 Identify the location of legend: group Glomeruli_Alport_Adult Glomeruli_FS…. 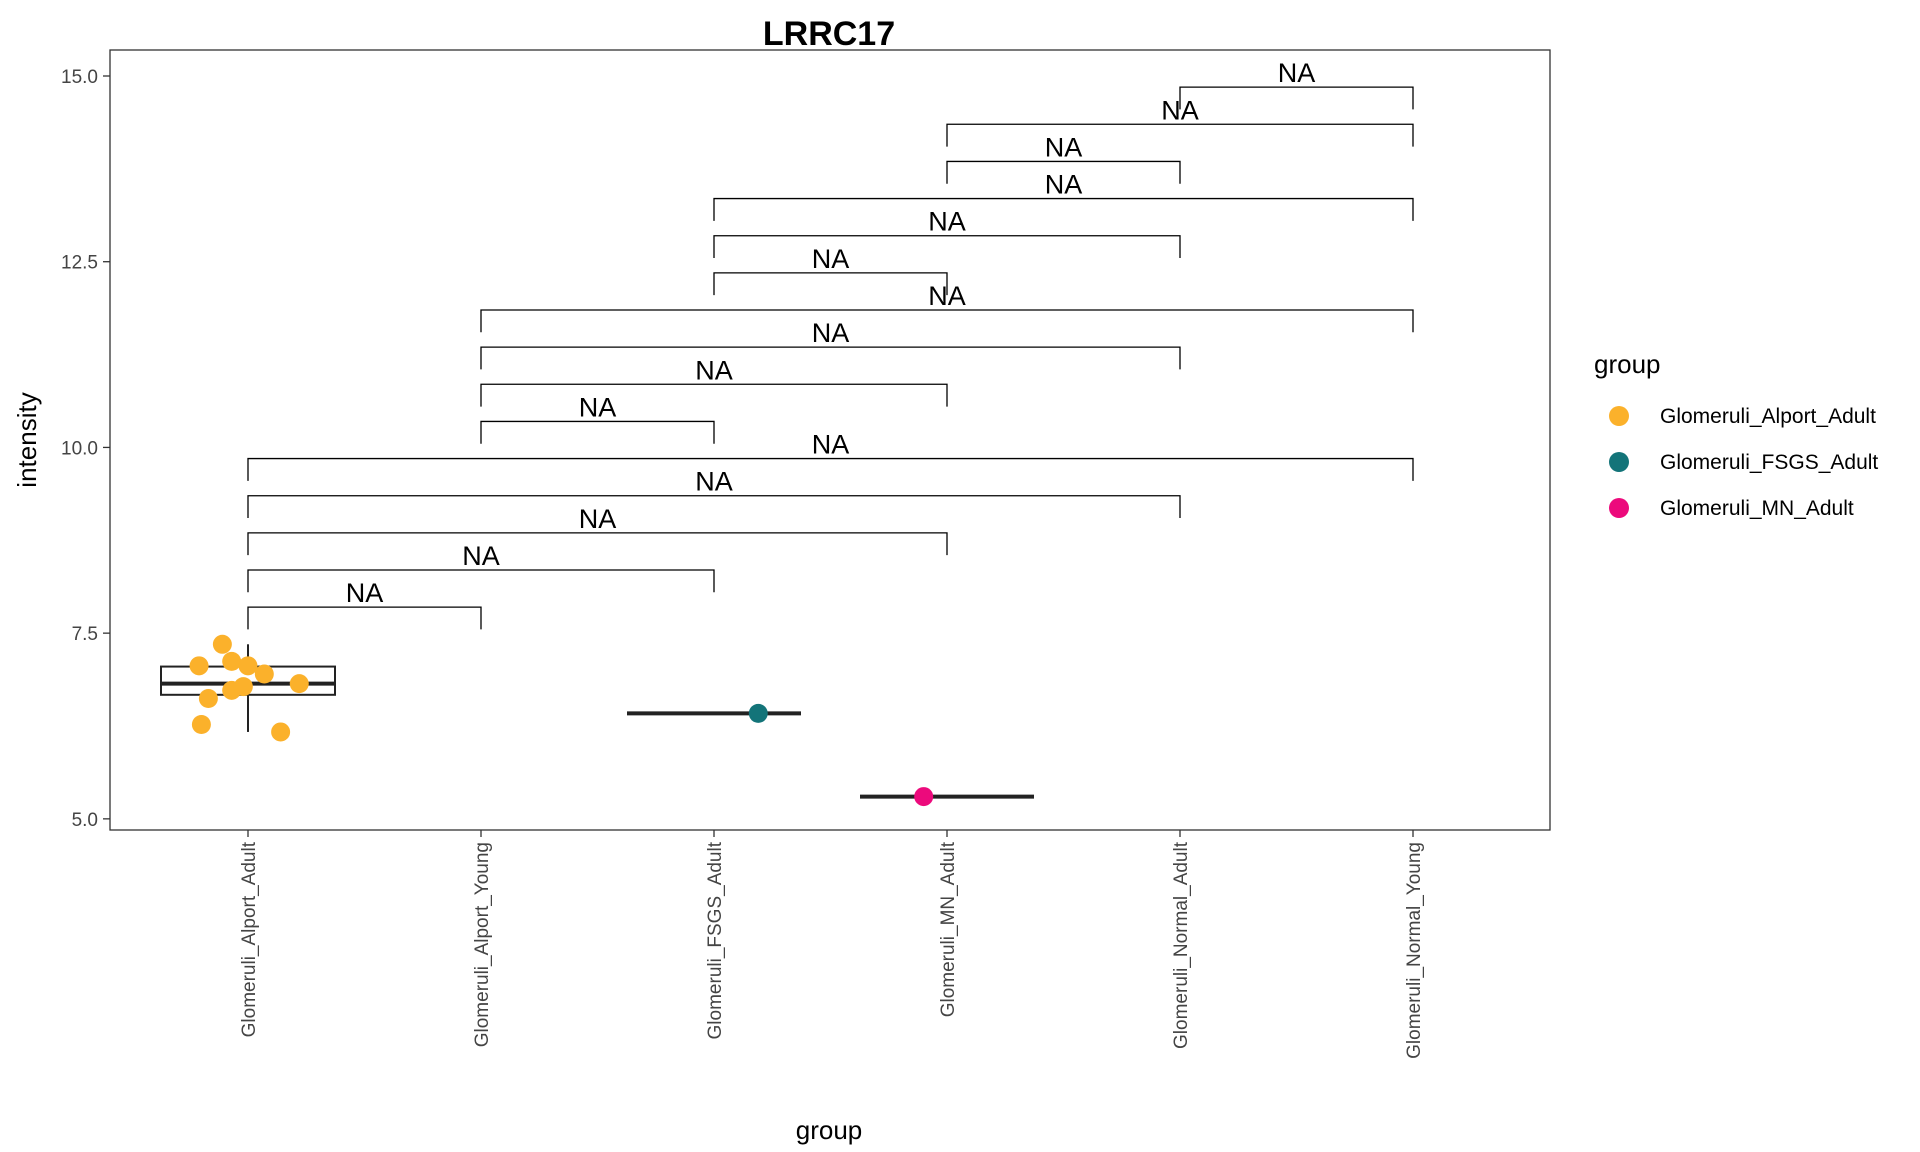
(1736, 434).